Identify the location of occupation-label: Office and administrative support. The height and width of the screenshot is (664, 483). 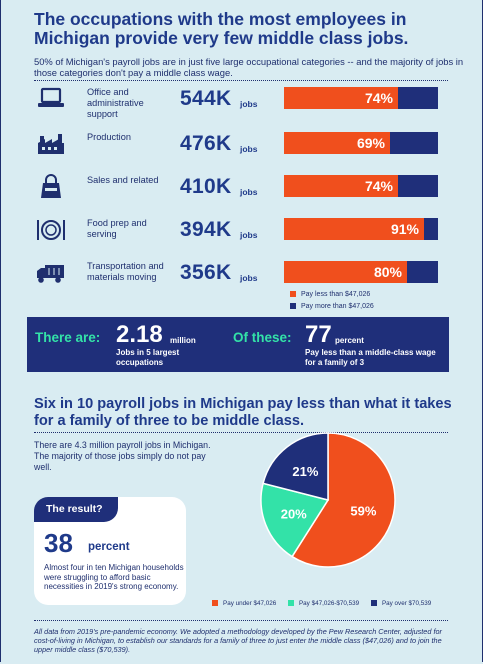
(115, 103).